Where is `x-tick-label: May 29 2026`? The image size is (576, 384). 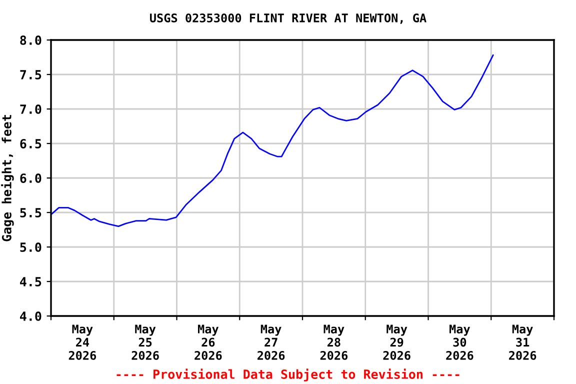
x-tick-label: May 29 2026 is located at coordinates (396, 342).